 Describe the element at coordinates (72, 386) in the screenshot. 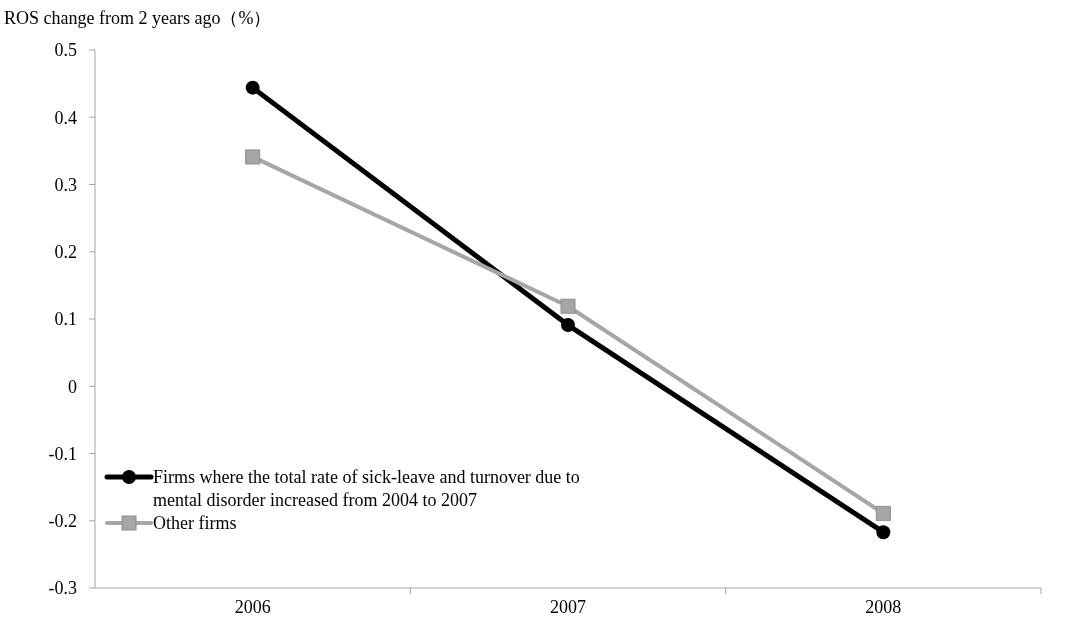

I see `y-tick-label: 0` at that location.